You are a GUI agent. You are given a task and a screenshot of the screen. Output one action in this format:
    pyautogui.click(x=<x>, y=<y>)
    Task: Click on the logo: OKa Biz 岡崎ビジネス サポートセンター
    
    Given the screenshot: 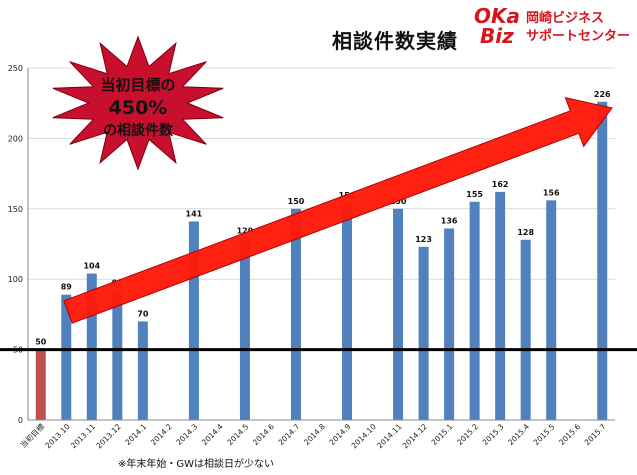 What is the action you would take?
    pyautogui.click(x=554, y=29)
    